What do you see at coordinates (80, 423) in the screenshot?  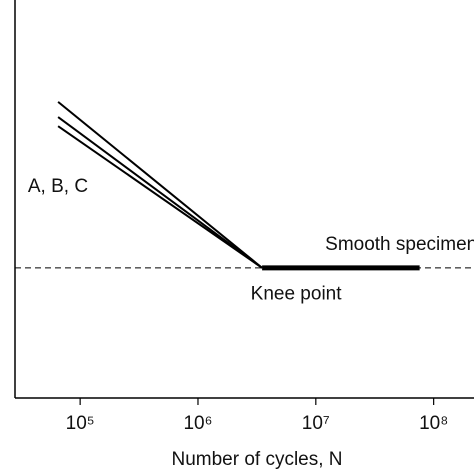 I see `x-tick-label: 10⁵` at bounding box center [80, 423].